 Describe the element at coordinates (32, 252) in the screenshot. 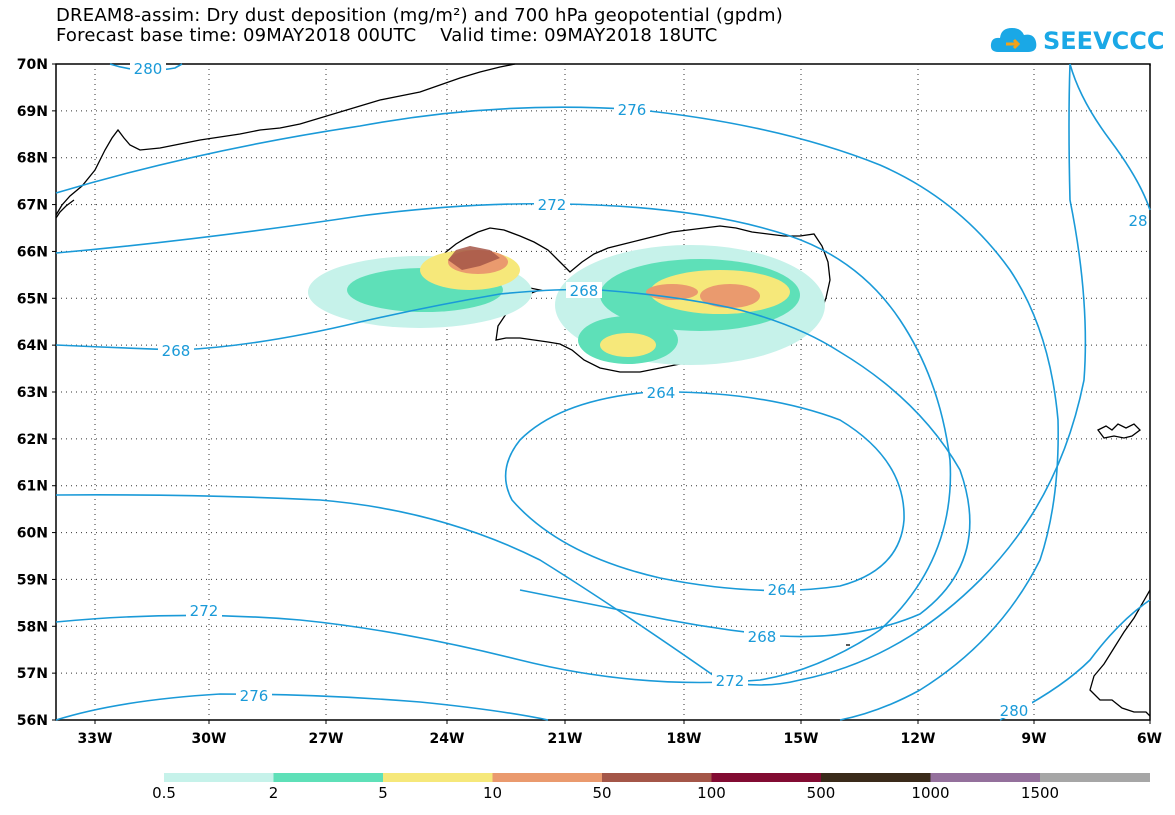

I see `lat-label: 66N` at that location.